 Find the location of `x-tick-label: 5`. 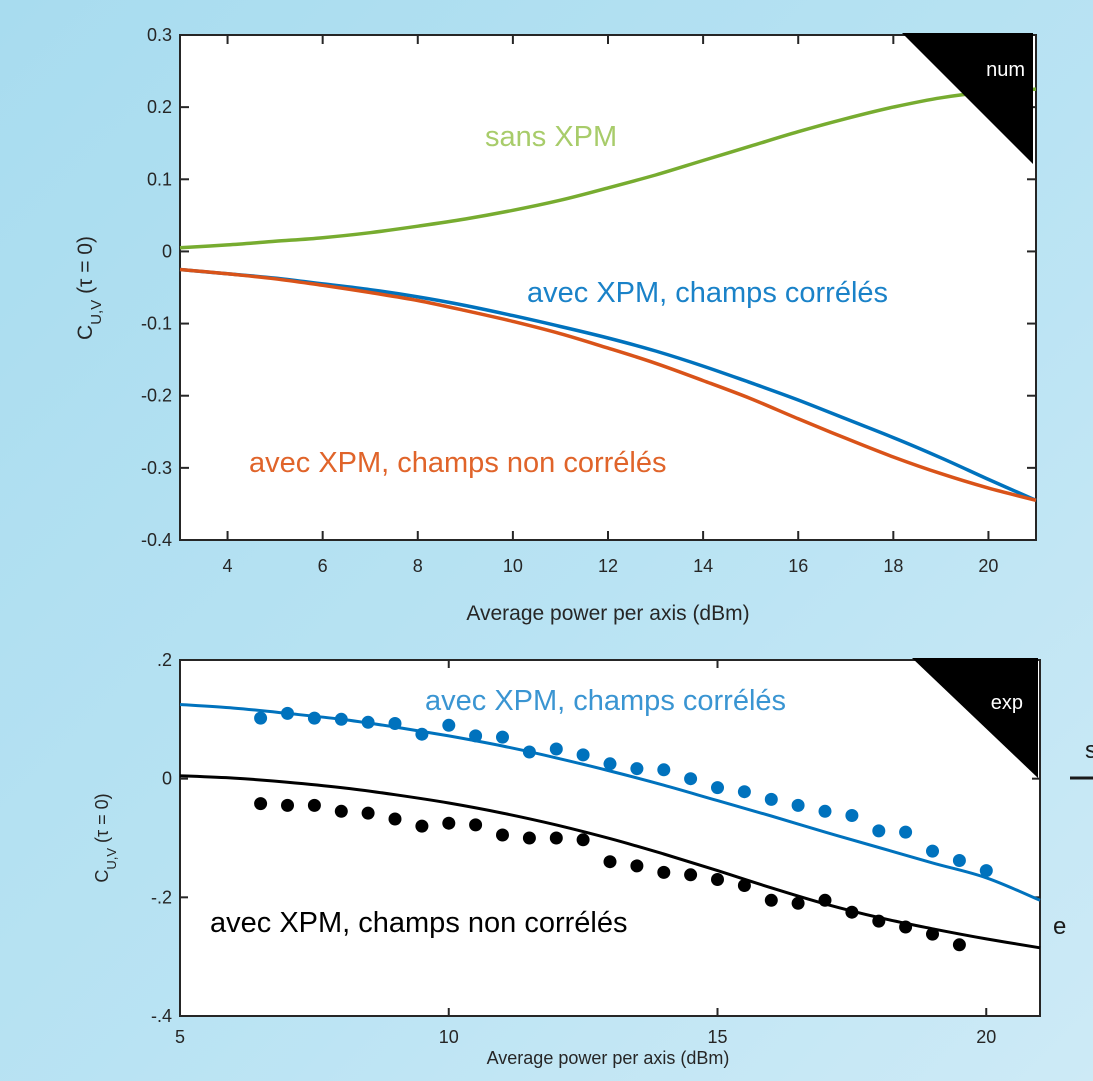

x-tick-label: 5 is located at coordinates (180, 1037).